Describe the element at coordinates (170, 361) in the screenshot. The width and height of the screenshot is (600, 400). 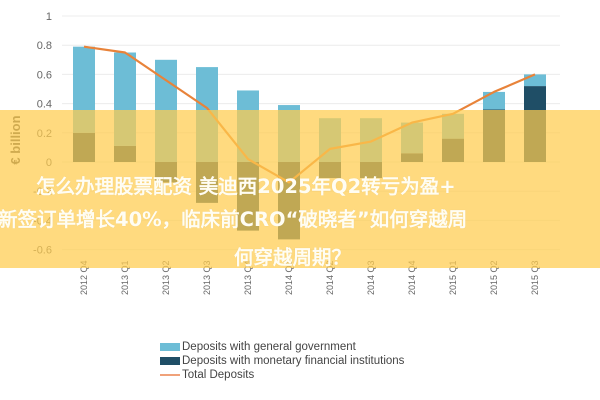
I see `legend-swatch-mfi` at that location.